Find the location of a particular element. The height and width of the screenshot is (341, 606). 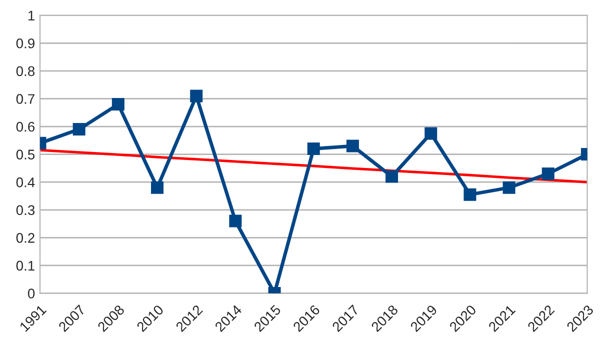

y-tick-label: 0.9 is located at coordinates (25, 43).